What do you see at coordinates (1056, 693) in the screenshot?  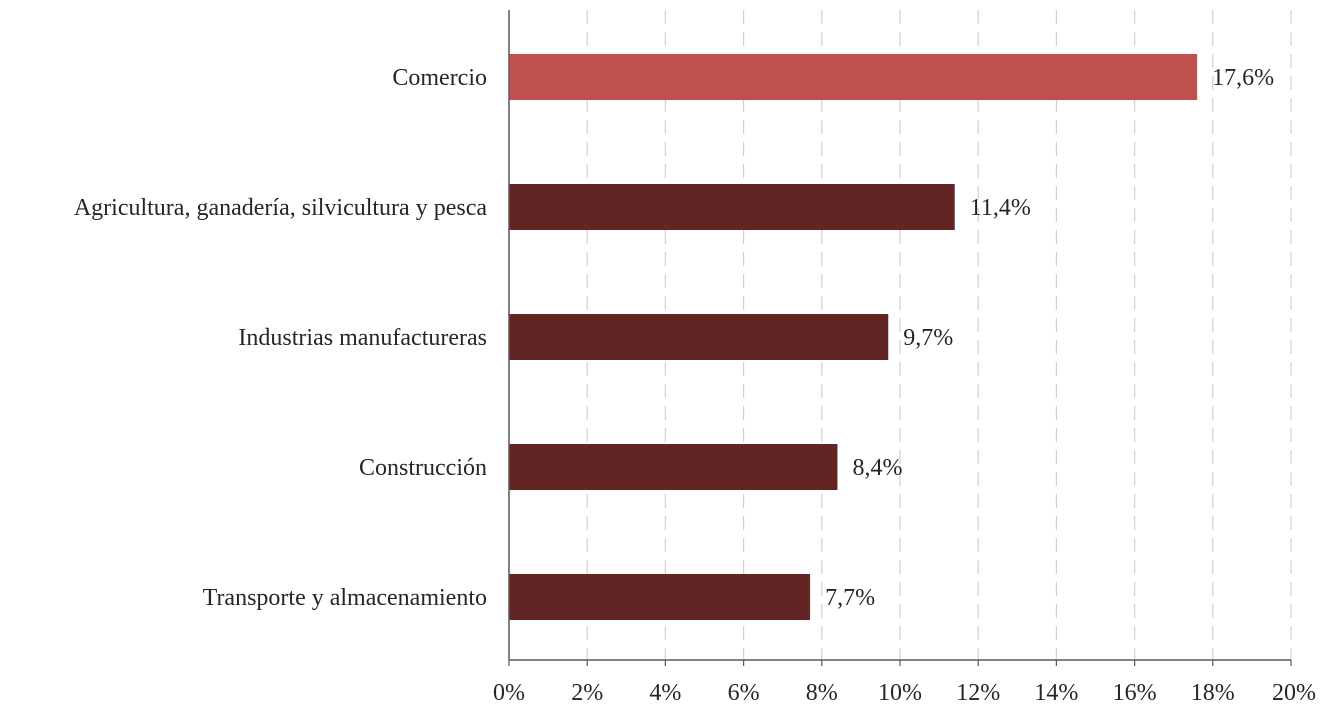 I see `x-tick-label-14: 14%` at bounding box center [1056, 693].